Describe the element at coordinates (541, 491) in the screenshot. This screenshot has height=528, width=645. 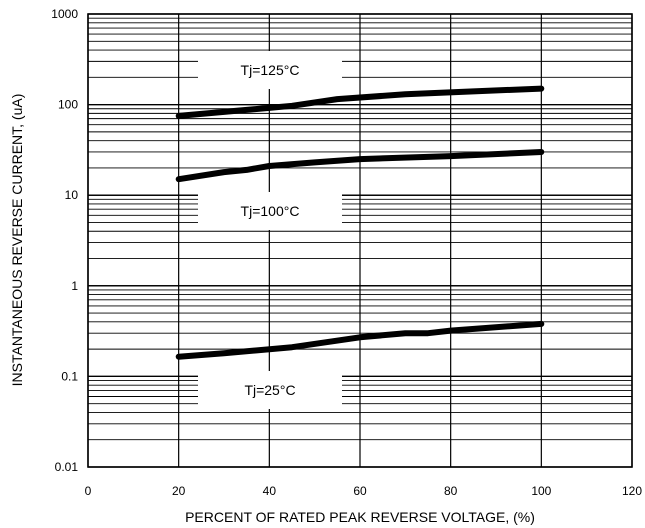
I see `x-tick-label: 100` at that location.